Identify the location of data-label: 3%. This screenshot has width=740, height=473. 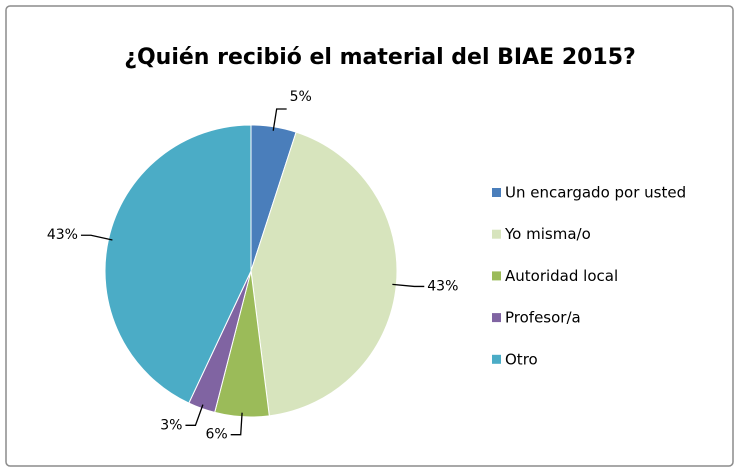
(171, 425).